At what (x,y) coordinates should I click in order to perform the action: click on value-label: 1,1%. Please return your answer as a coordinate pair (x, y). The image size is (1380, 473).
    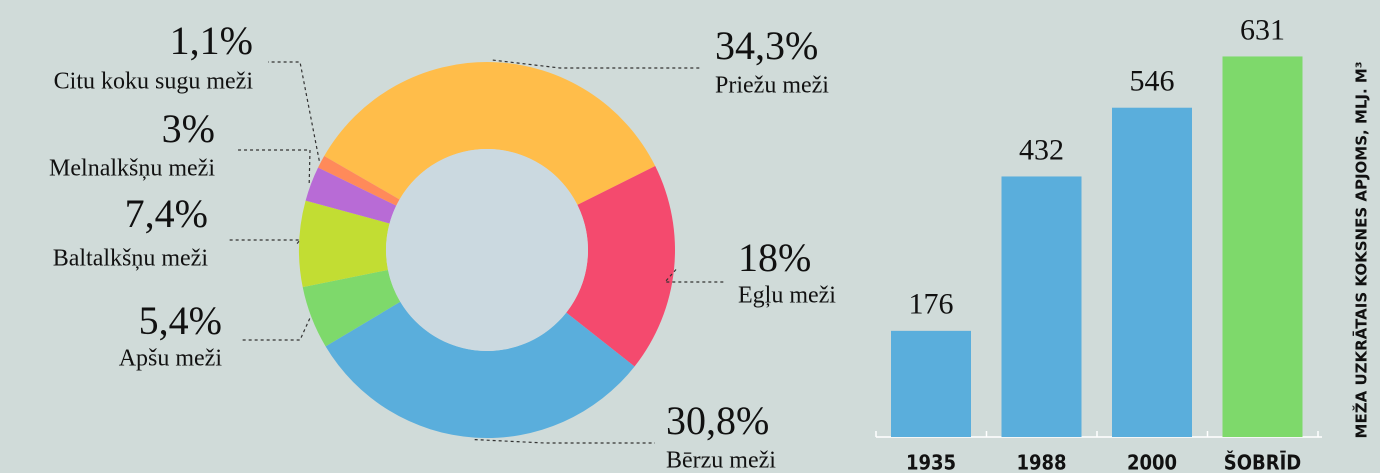
    Looking at the image, I should click on (211, 40).